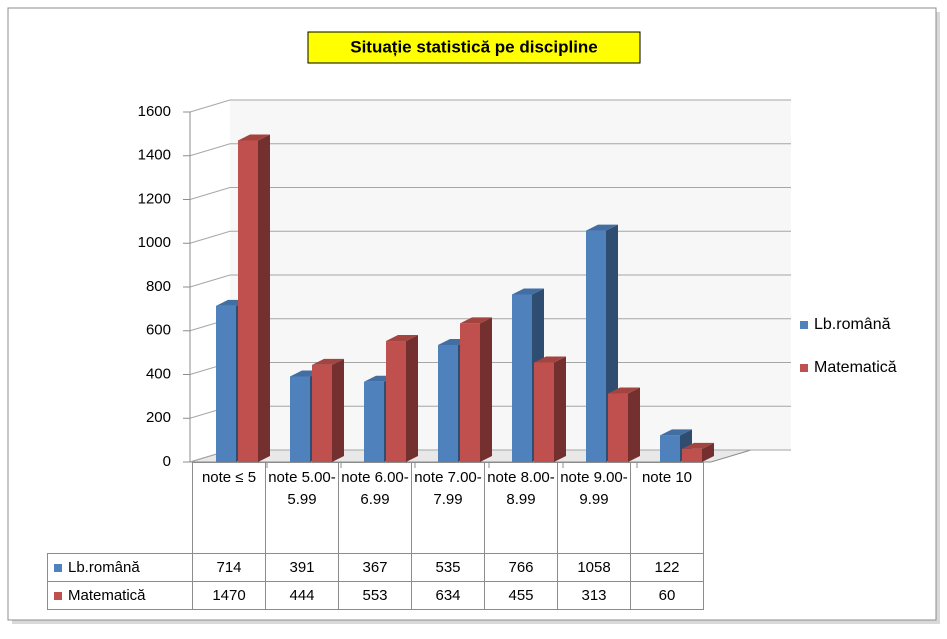 The image size is (947, 639). Describe the element at coordinates (448, 508) in the screenshot. I see `category-label: note 7.00-7.99` at that location.